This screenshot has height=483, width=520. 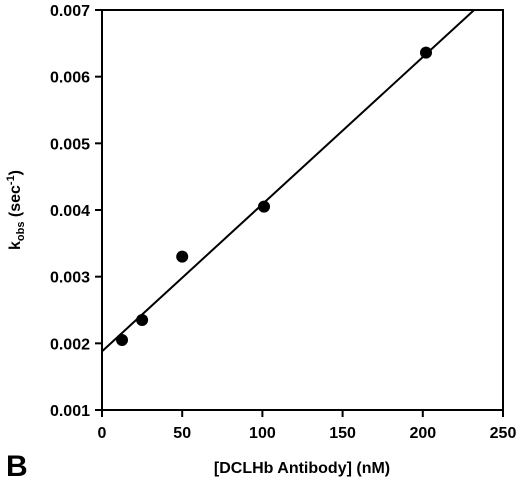 I want to click on y-tick-label: 0.001, so click(x=70, y=411).